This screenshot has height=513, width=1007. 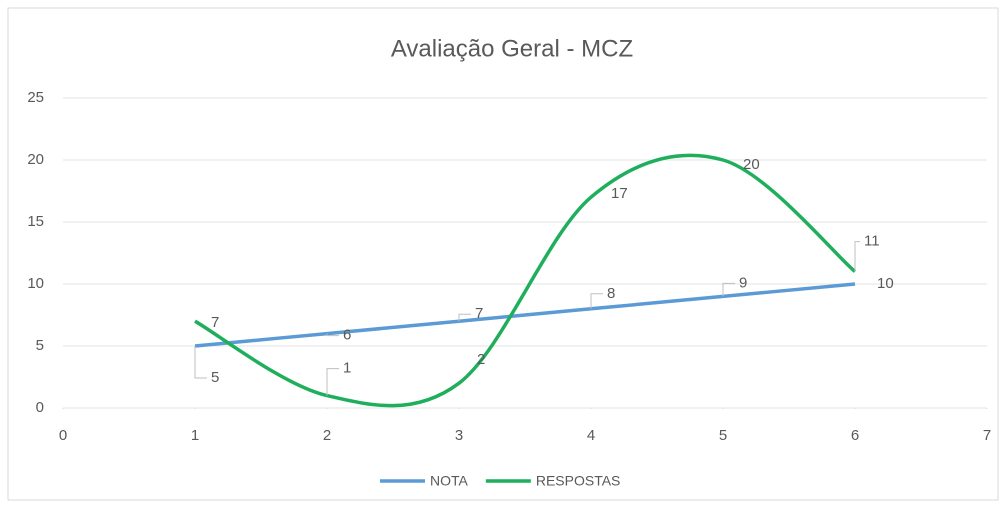 I want to click on data-label: 20, so click(x=751, y=164).